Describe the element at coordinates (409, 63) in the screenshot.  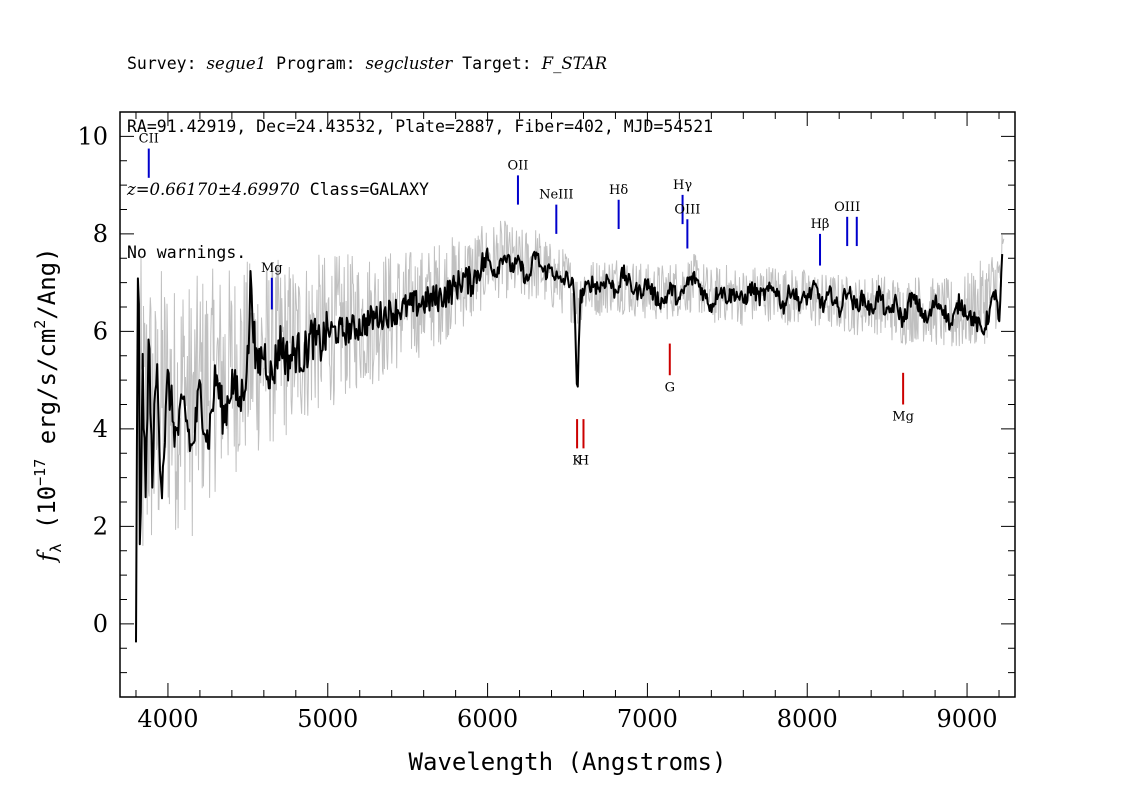
I see `program-value: segcluster` at that location.